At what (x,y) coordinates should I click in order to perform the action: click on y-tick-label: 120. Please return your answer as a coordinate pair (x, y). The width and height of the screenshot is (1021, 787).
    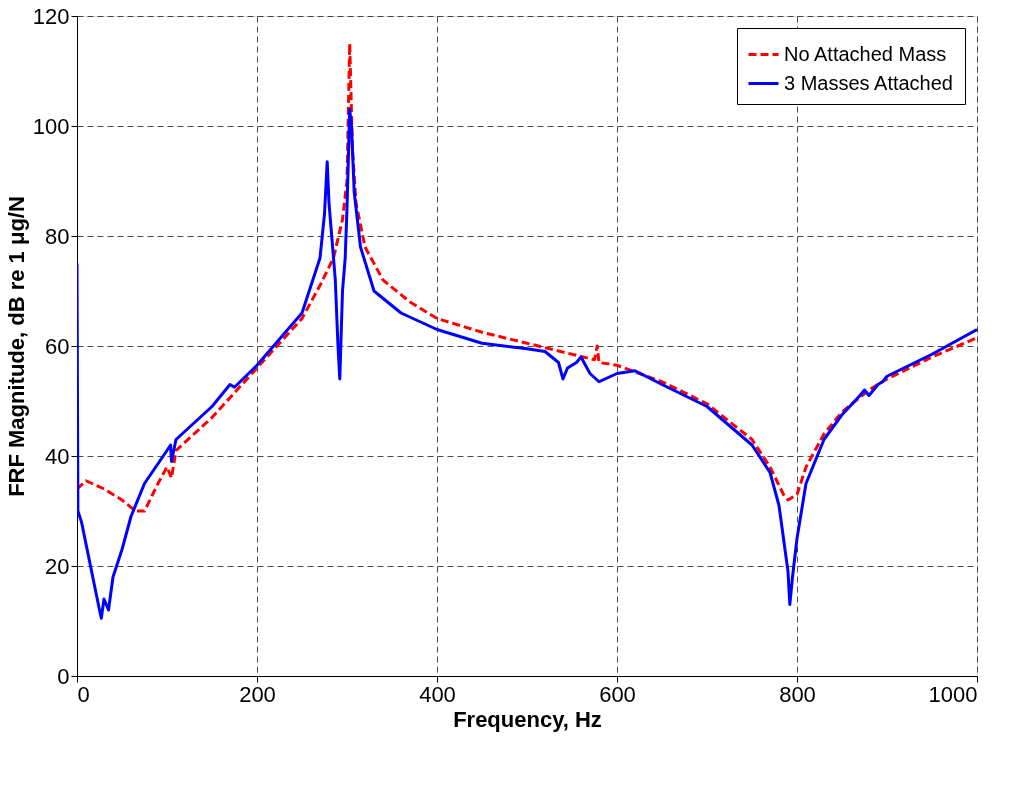
    Looking at the image, I should click on (51, 16).